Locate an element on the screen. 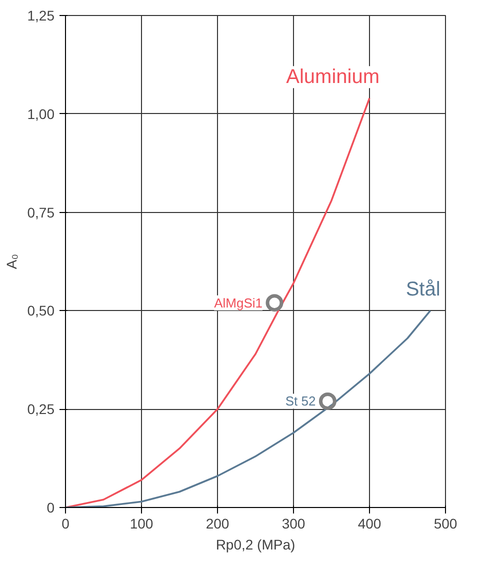 The image size is (480, 562). annotation: AlMgSi1 is located at coordinates (238, 302).